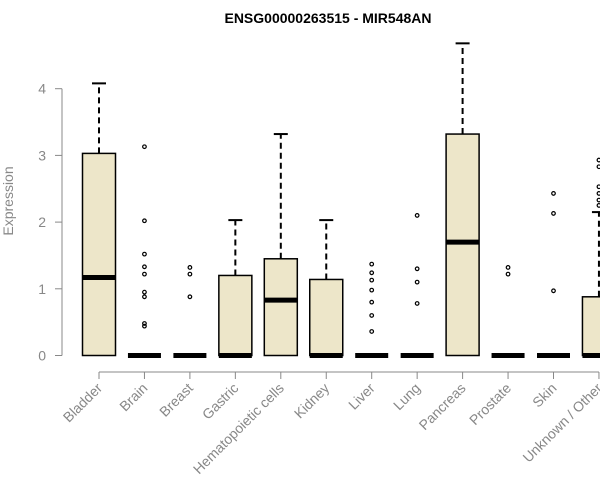 The height and width of the screenshot is (500, 600). Describe the element at coordinates (442, 406) in the screenshot. I see `x-tick-label: Pancreas` at that location.